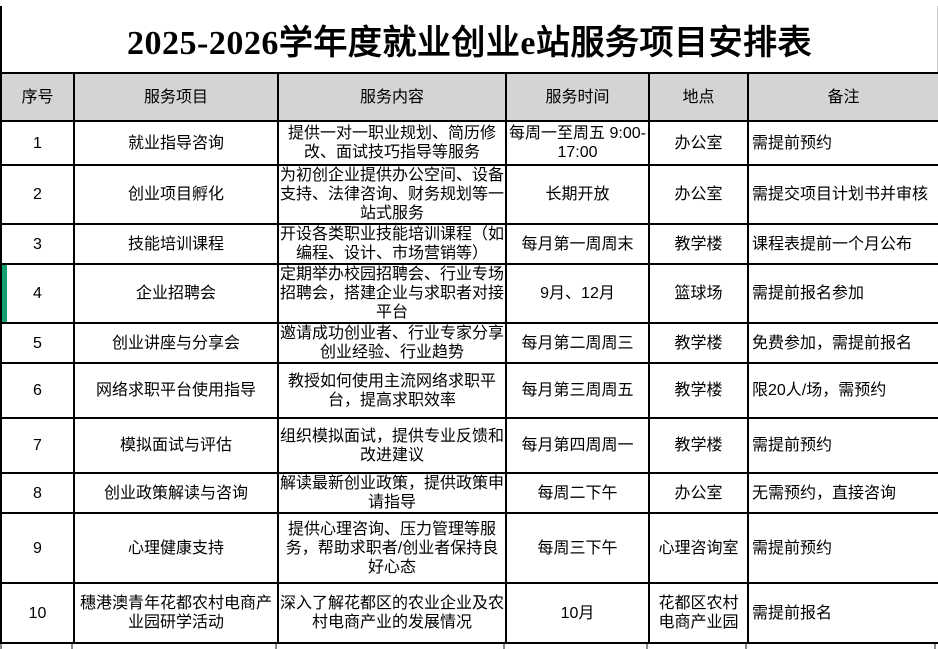 The image size is (938, 649). I want to click on cell-no: 10, so click(37, 613).